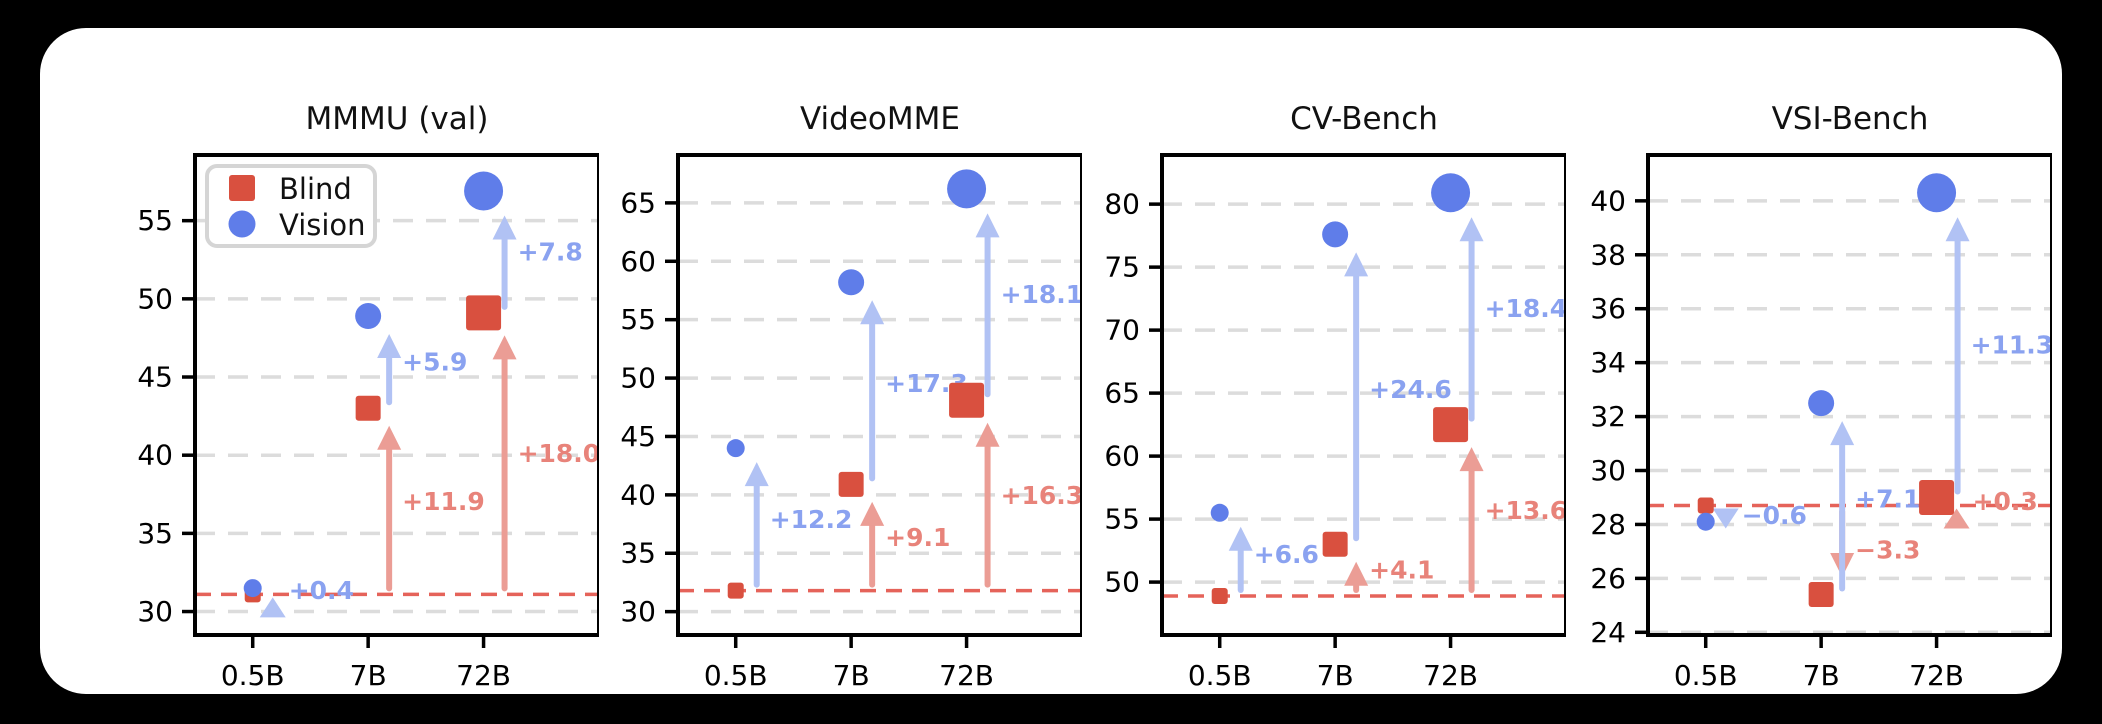 This screenshot has height=724, width=2102. Describe the element at coordinates (315, 189) in the screenshot. I see `legend-blind-label: Blind` at that location.